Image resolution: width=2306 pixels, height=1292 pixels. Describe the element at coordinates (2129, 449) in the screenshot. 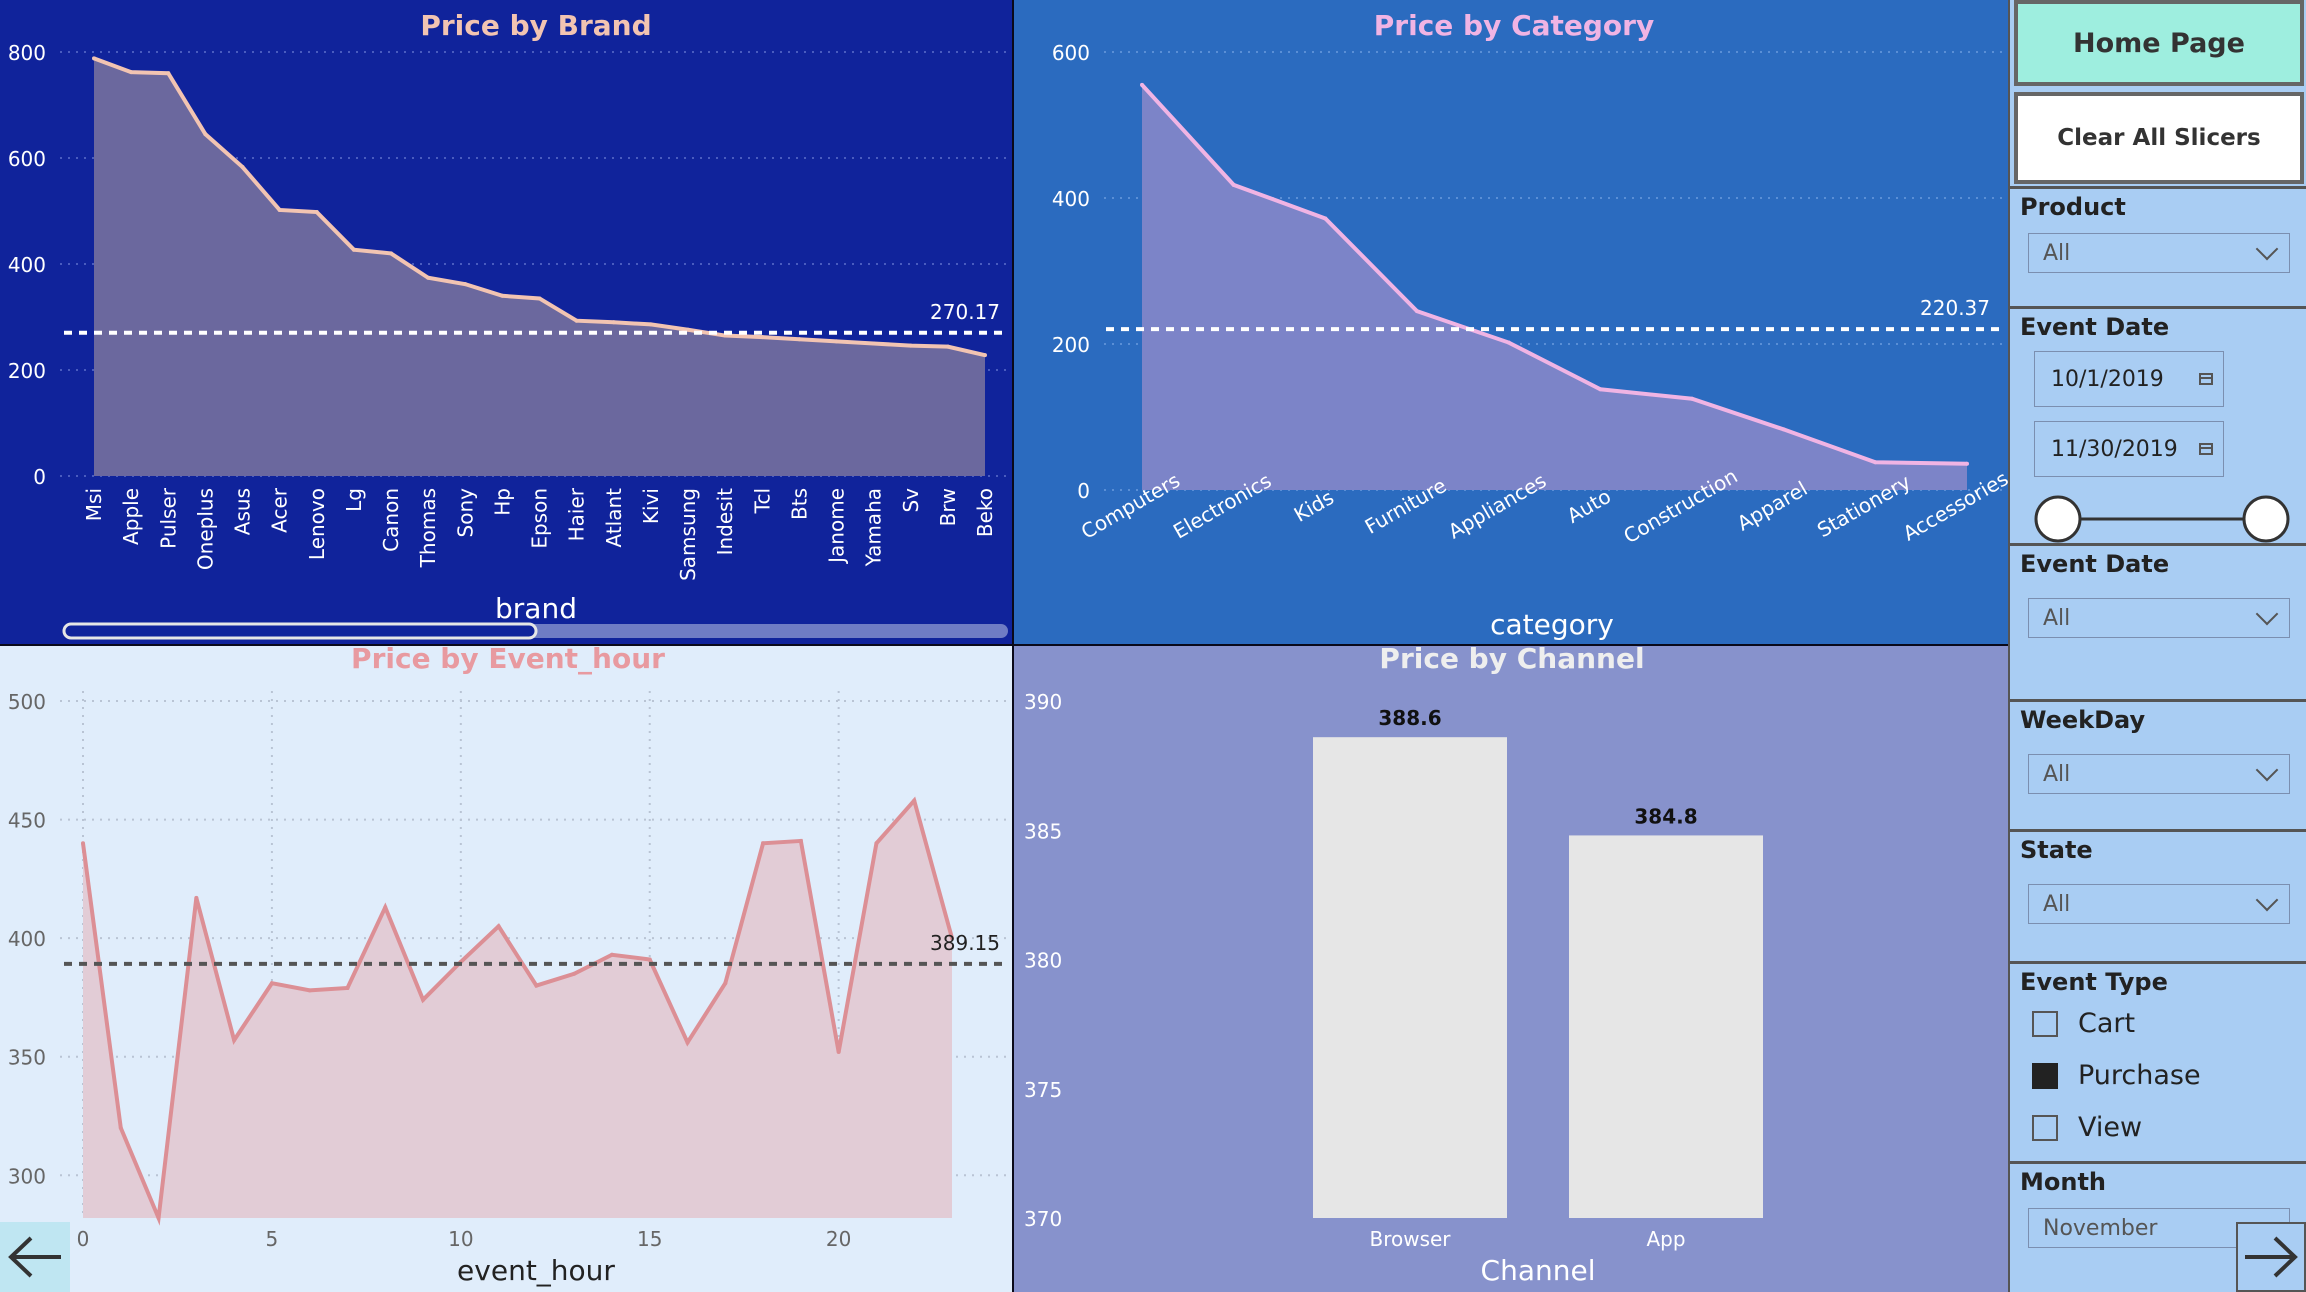

I see `end-date-input: 11/30/2019` at that location.